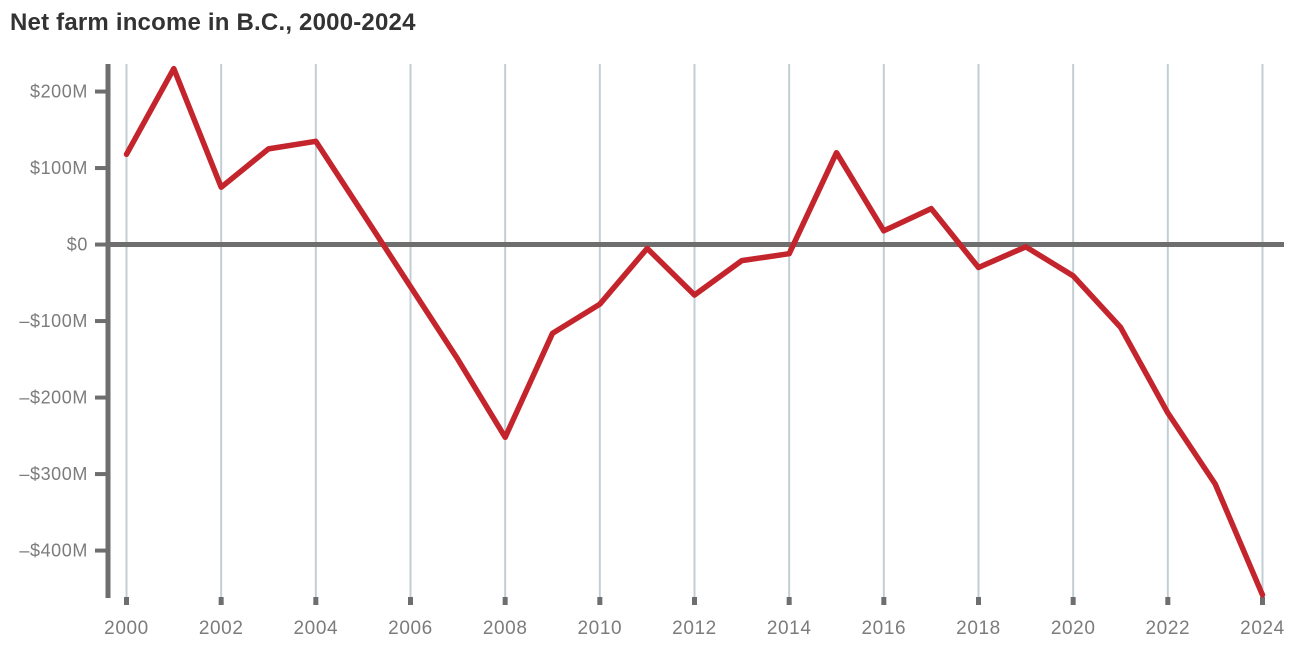 This screenshot has width=1293, height=663. Describe the element at coordinates (1262, 628) in the screenshot. I see `x-tick-label: 2024` at that location.